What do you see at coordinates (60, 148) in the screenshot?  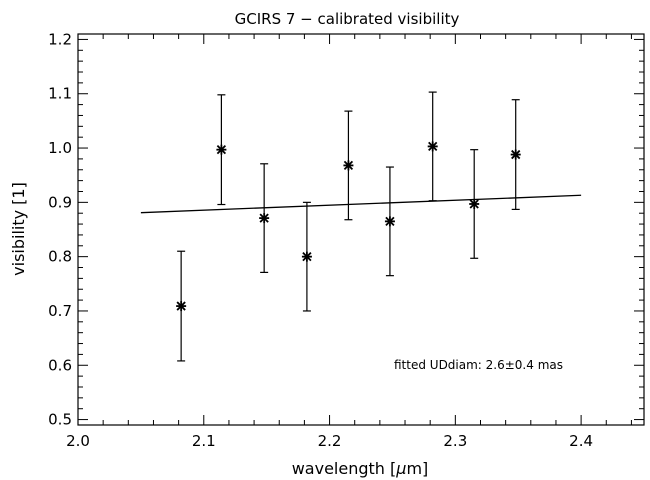 I see `y-tick-label: 1.0` at bounding box center [60, 148].